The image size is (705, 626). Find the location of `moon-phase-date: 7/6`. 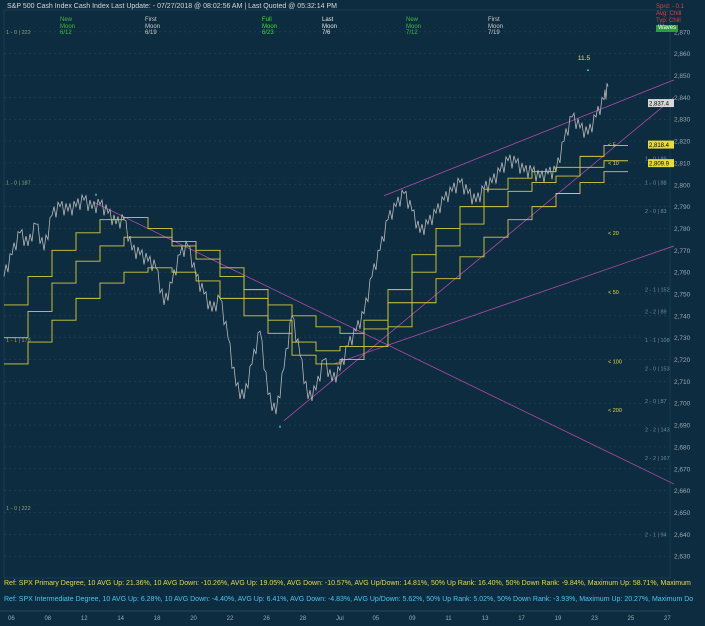

moon-phase-date: 7/6 is located at coordinates (326, 33).